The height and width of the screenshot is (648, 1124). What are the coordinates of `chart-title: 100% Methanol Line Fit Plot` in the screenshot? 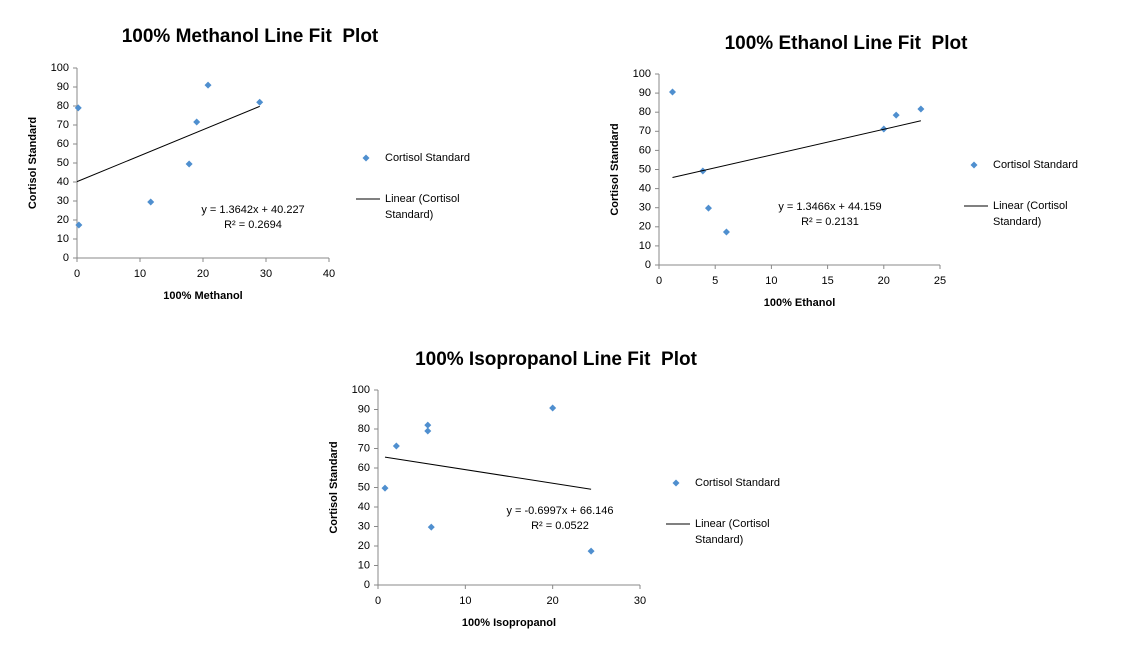 It's located at (250, 36).